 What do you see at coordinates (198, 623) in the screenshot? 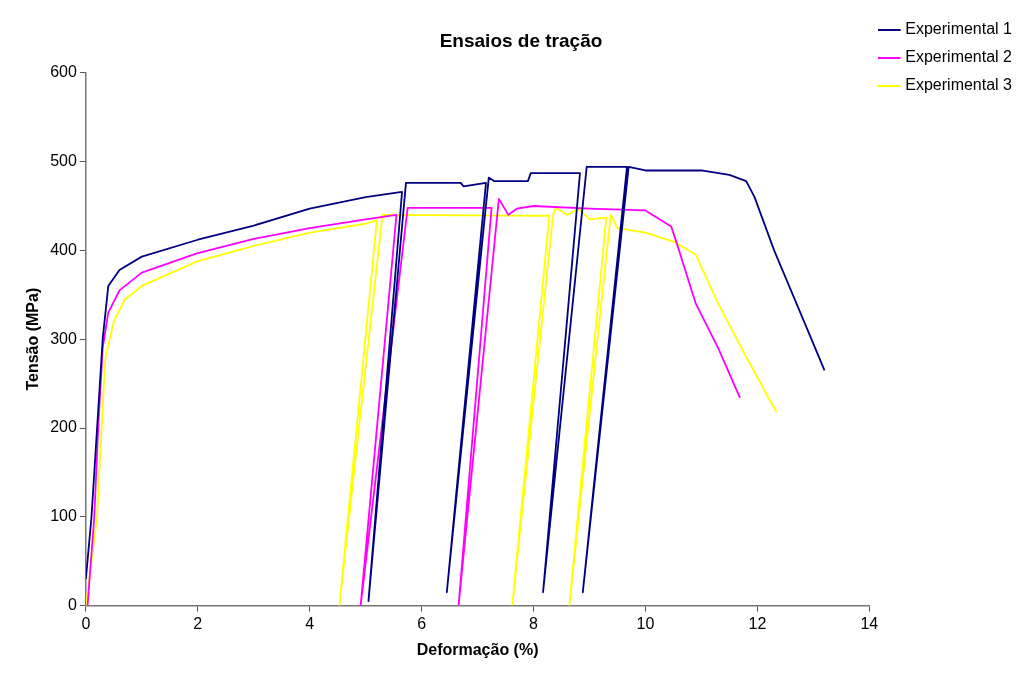
I see `x-tick-label: 2` at bounding box center [198, 623].